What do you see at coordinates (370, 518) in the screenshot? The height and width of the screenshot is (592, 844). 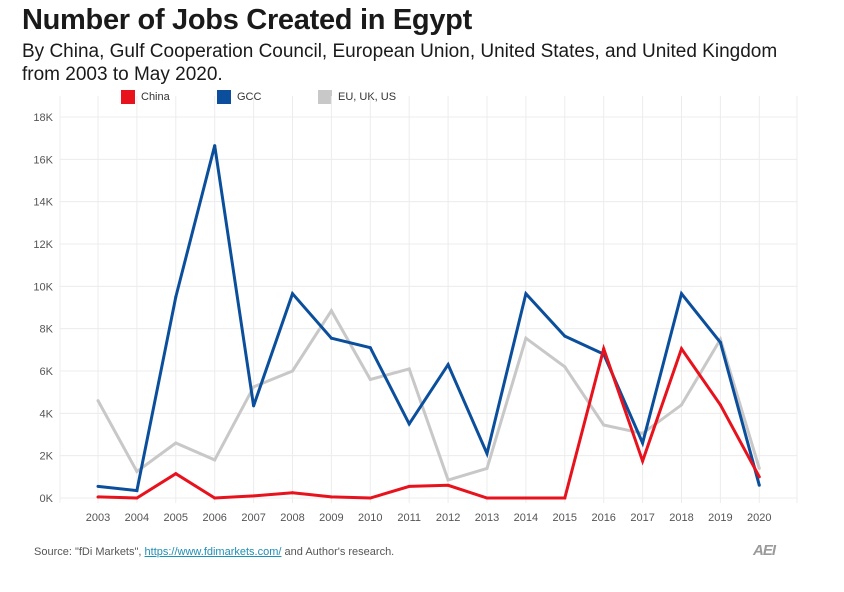 I see `x-tick-label: 2010` at bounding box center [370, 518].